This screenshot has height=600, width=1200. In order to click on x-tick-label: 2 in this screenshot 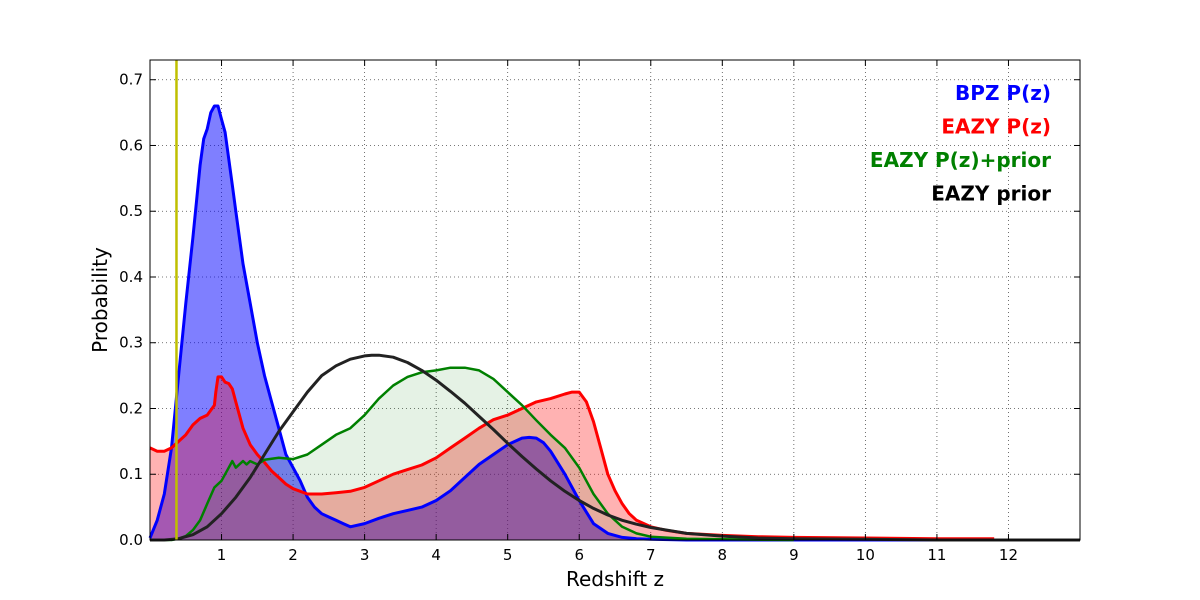, I will do `click(293, 555)`.